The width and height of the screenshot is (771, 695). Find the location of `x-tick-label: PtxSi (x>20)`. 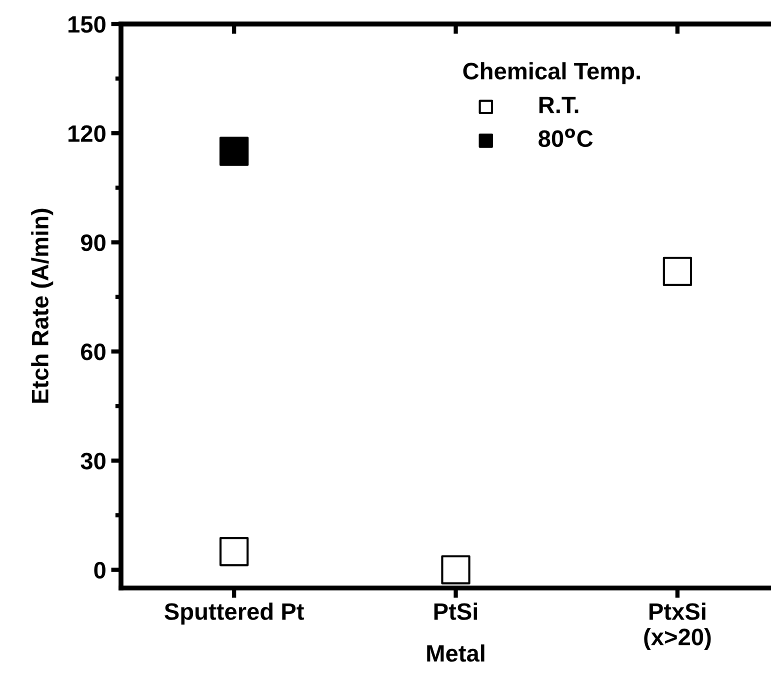

x-tick-label: PtxSi (x>20) is located at coordinates (677, 626).